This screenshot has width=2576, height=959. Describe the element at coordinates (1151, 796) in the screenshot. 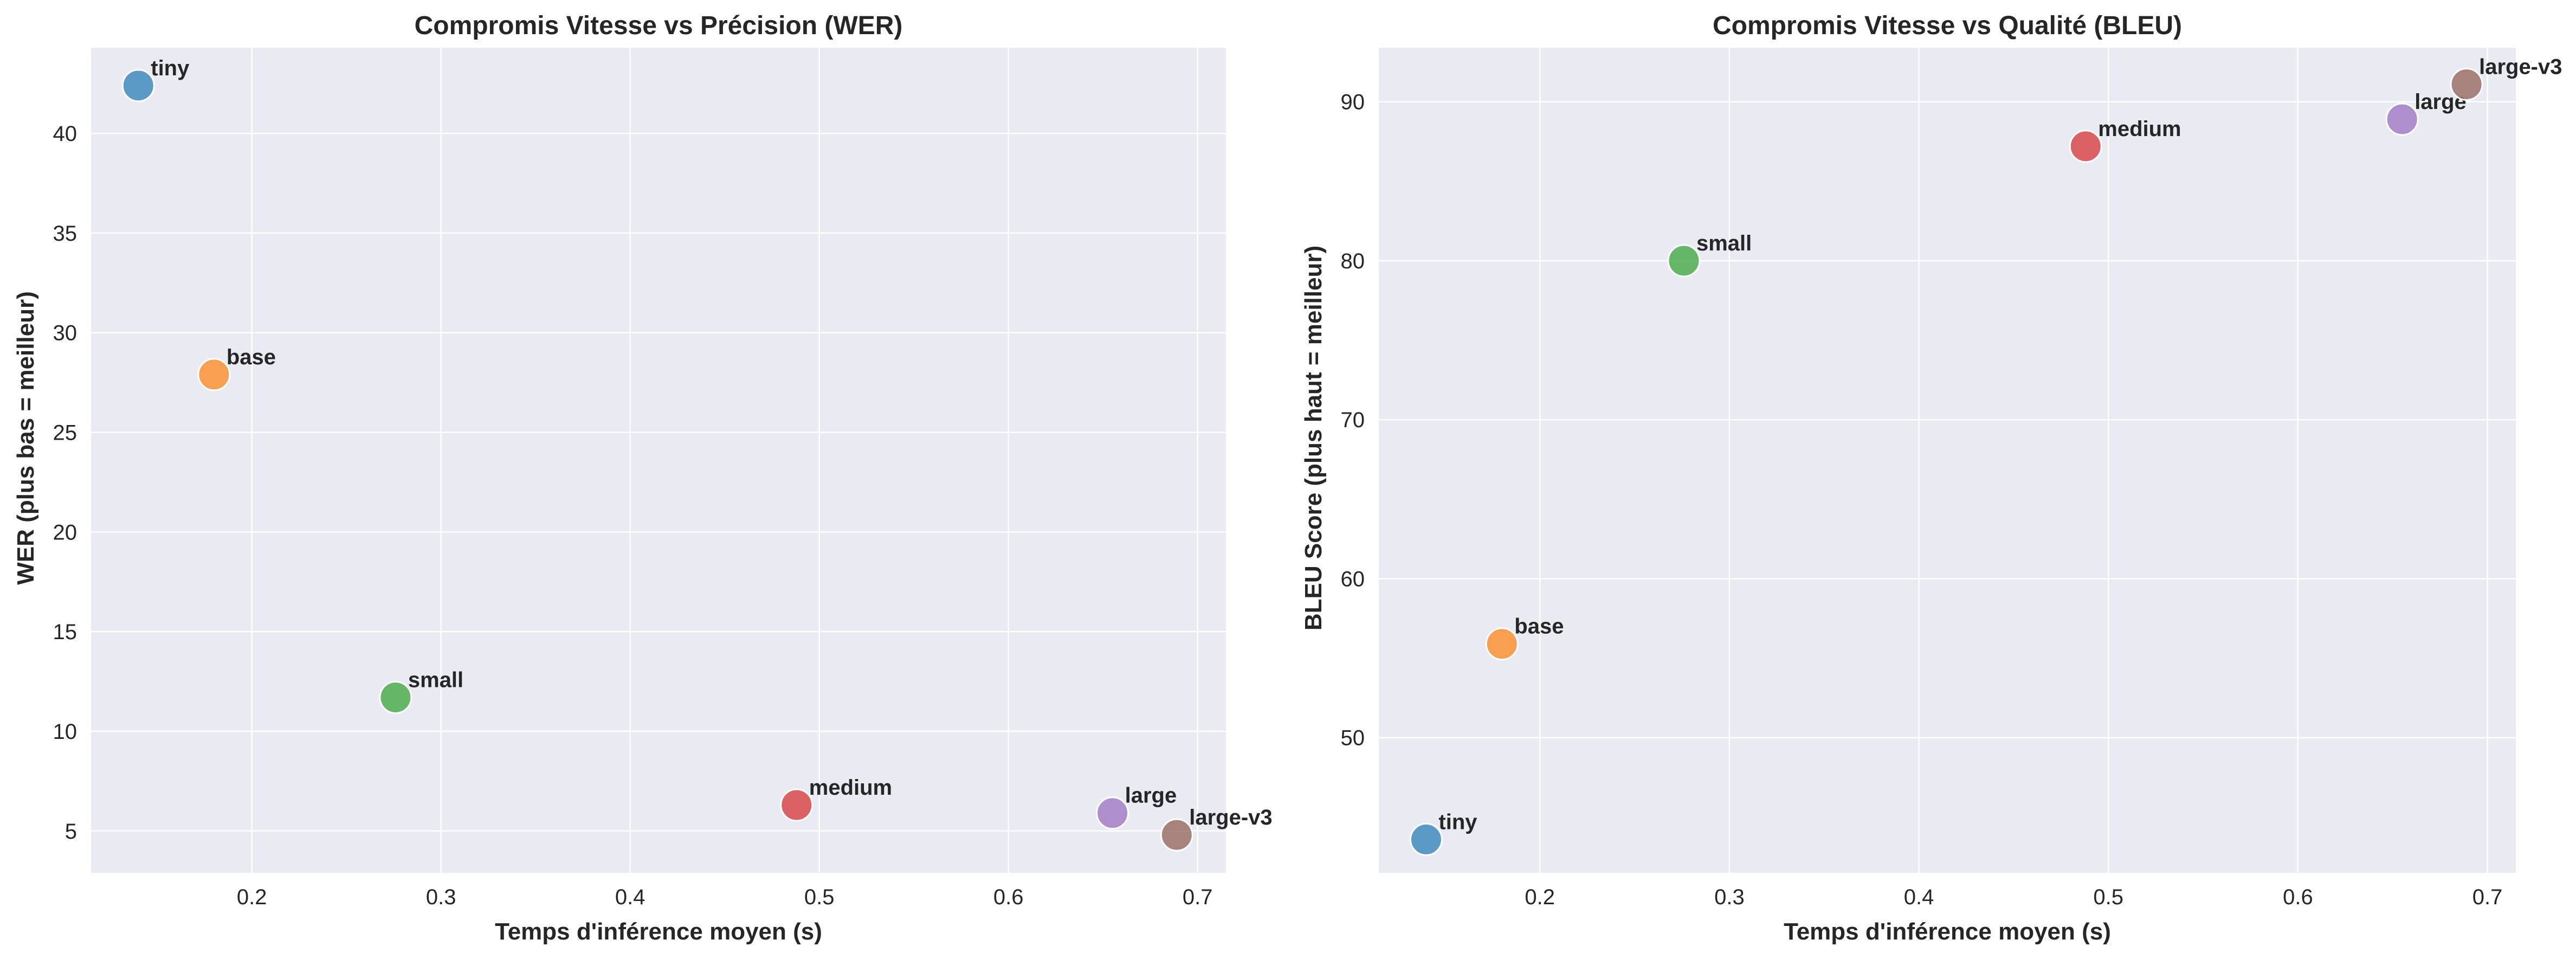

I see `point-label-large: large` at that location.